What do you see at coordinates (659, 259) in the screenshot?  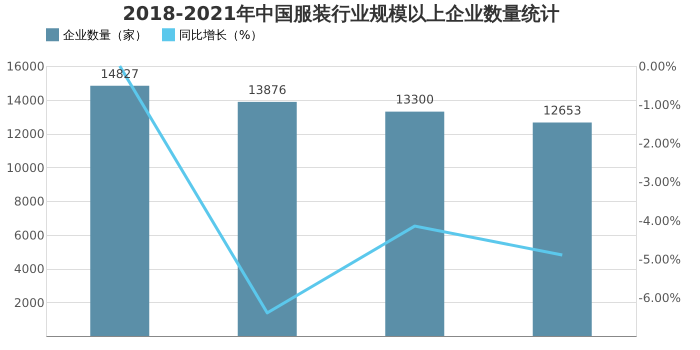 I see `y2-tick-label: -5.00%` at bounding box center [659, 259].